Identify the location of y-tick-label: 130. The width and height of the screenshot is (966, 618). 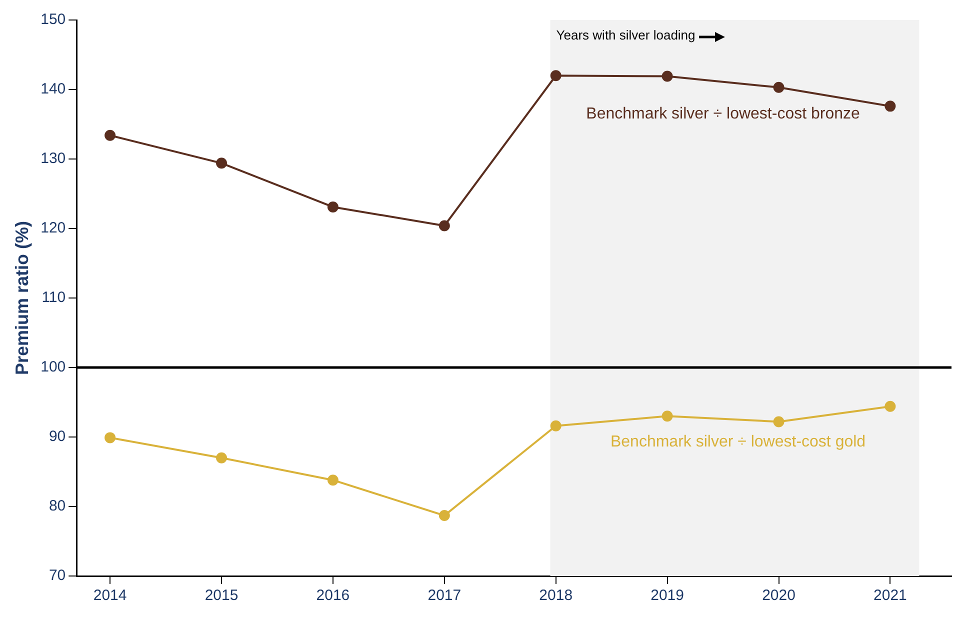
(53, 159).